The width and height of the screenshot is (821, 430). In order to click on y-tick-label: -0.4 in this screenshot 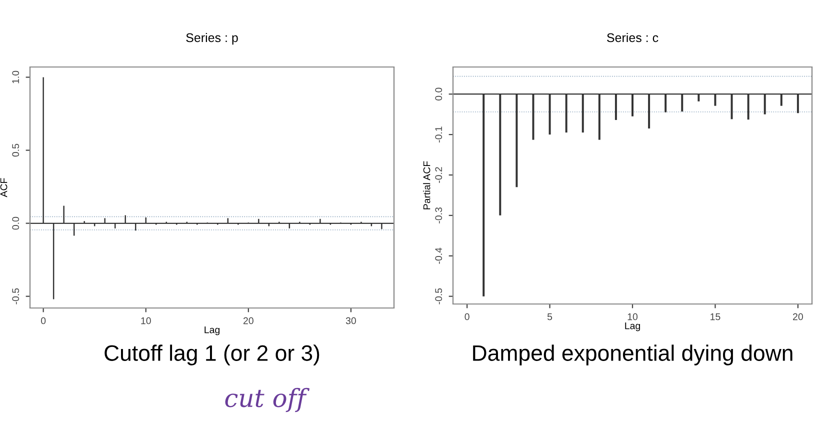, I will do `click(438, 256)`.